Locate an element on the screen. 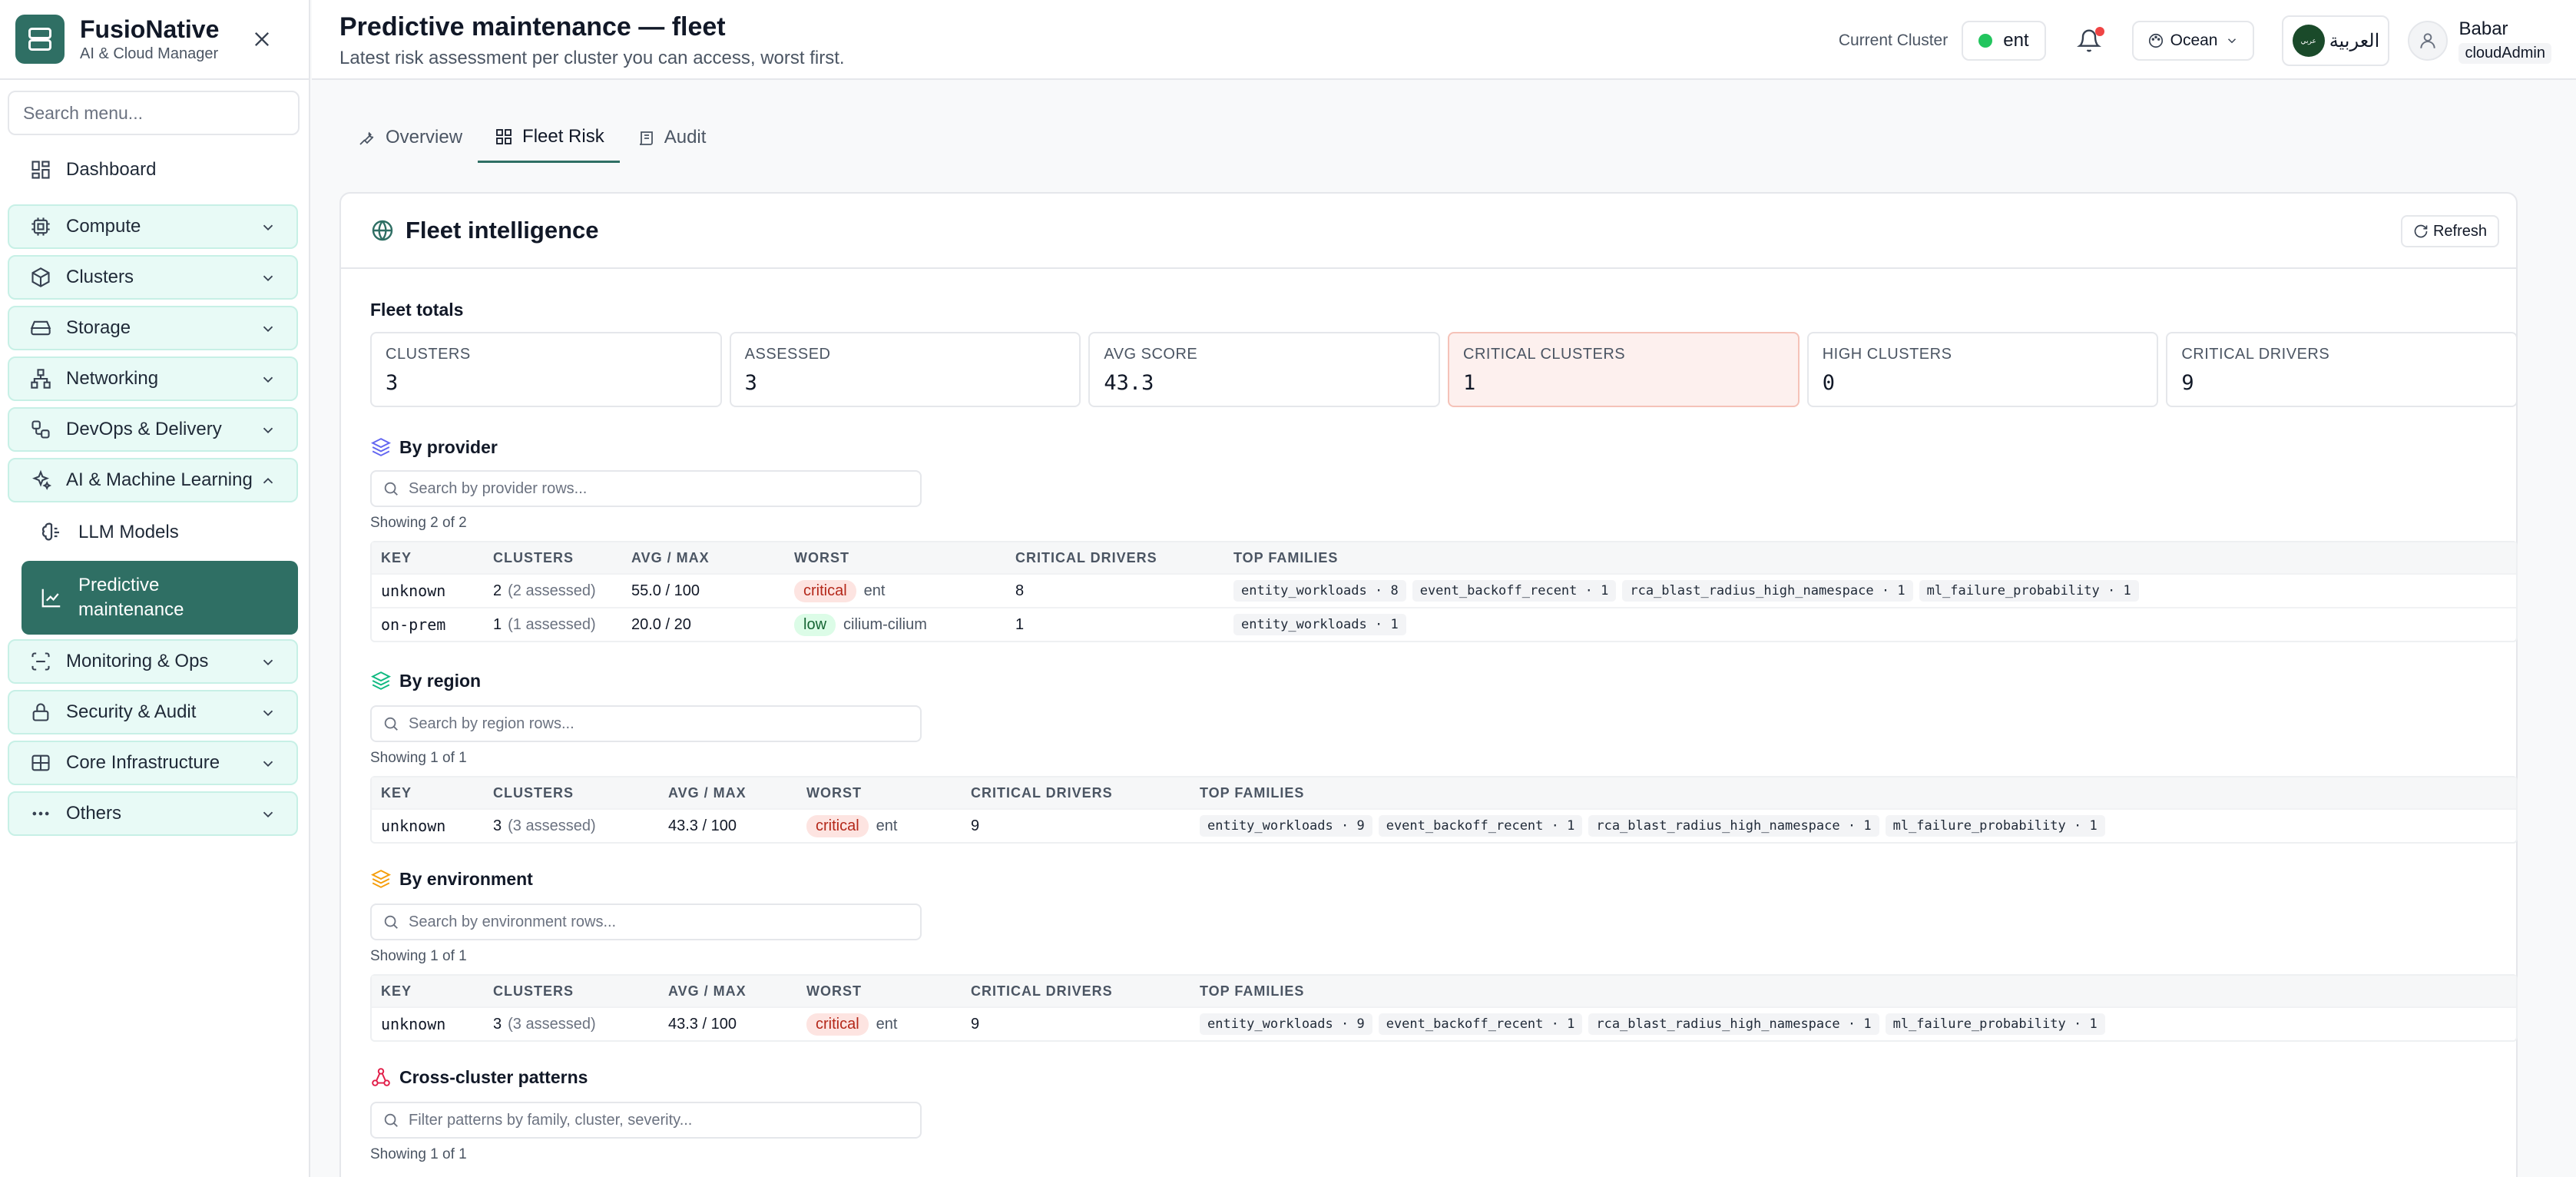 Image resolution: width=2576 pixels, height=1177 pixels. cpu-icon is located at coordinates (41, 227).